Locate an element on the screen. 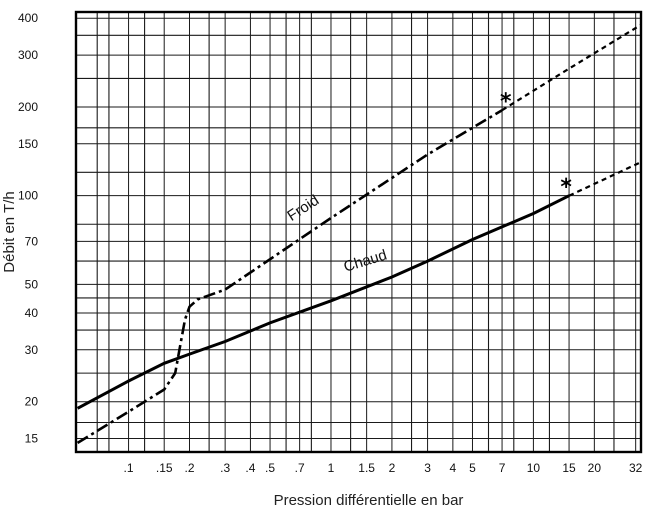 The height and width of the screenshot is (514, 655). x-tick-label: .7 is located at coordinates (300, 468).